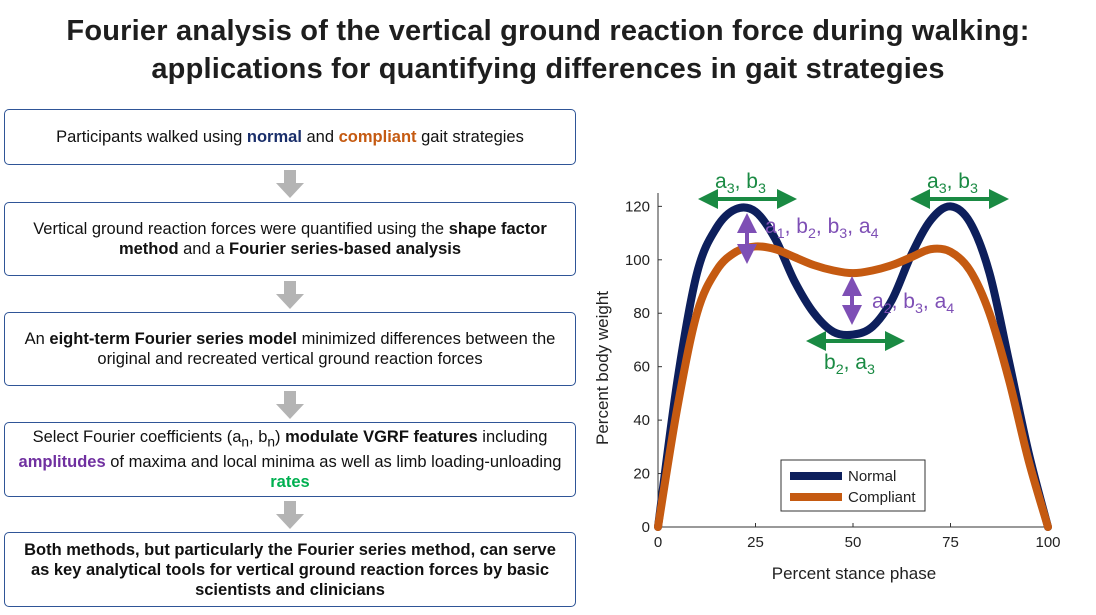 Image resolution: width=1096 pixels, height=615 pixels. What do you see at coordinates (853, 485) in the screenshot?
I see `legend-box` at bounding box center [853, 485].